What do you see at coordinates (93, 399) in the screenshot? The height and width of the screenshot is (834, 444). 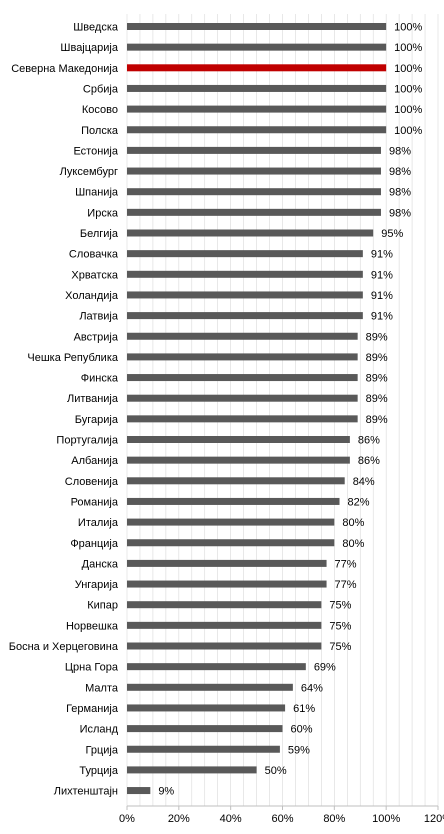 I see `category-label: Литванија` at bounding box center [93, 399].